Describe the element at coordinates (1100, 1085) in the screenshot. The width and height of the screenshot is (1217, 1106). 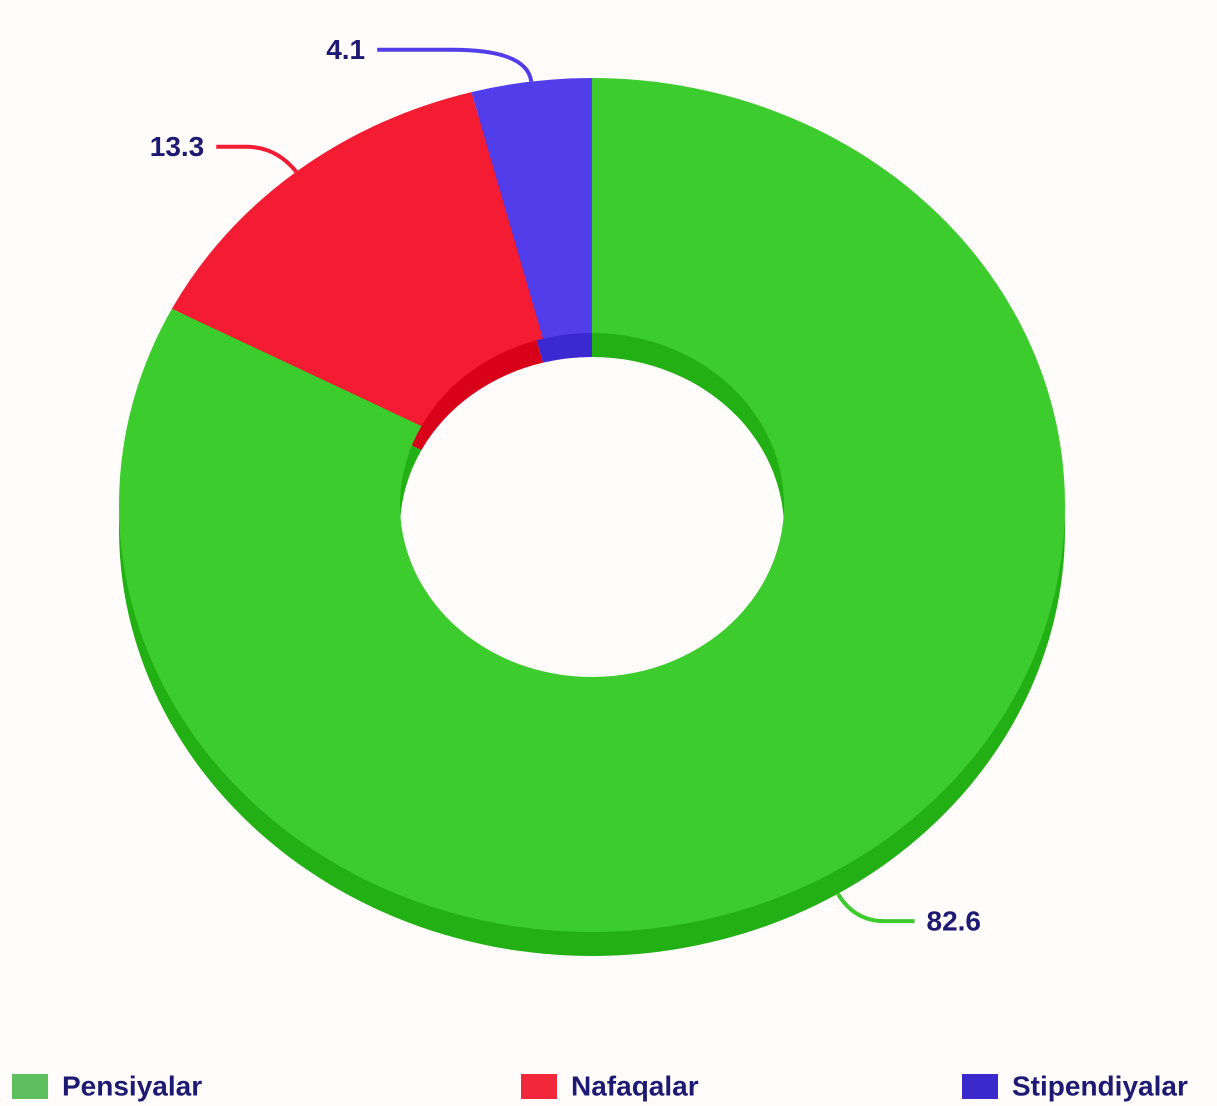
I see `legend-label: Stipendiyalar` at that location.